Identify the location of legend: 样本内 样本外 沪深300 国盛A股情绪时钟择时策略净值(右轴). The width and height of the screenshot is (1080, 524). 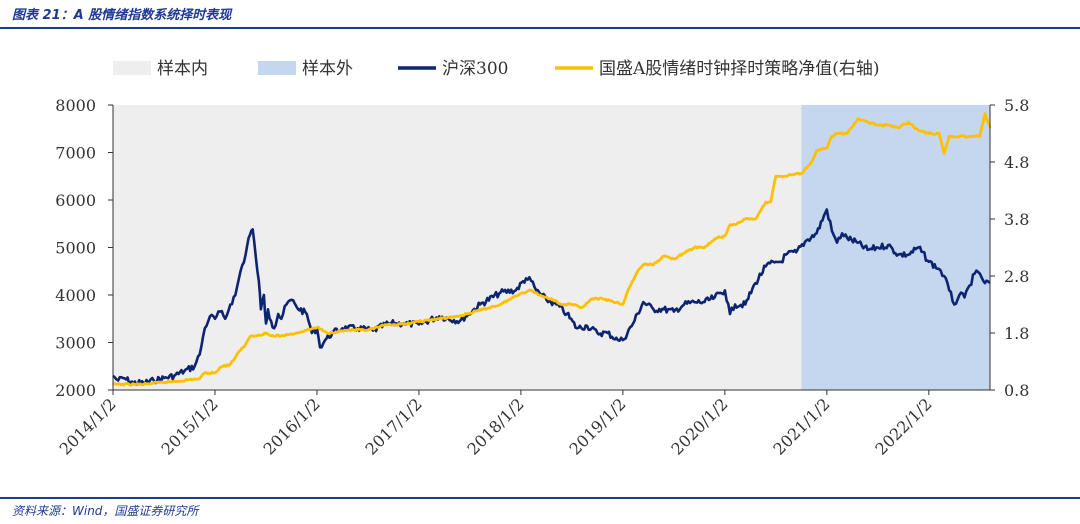
(496, 69).